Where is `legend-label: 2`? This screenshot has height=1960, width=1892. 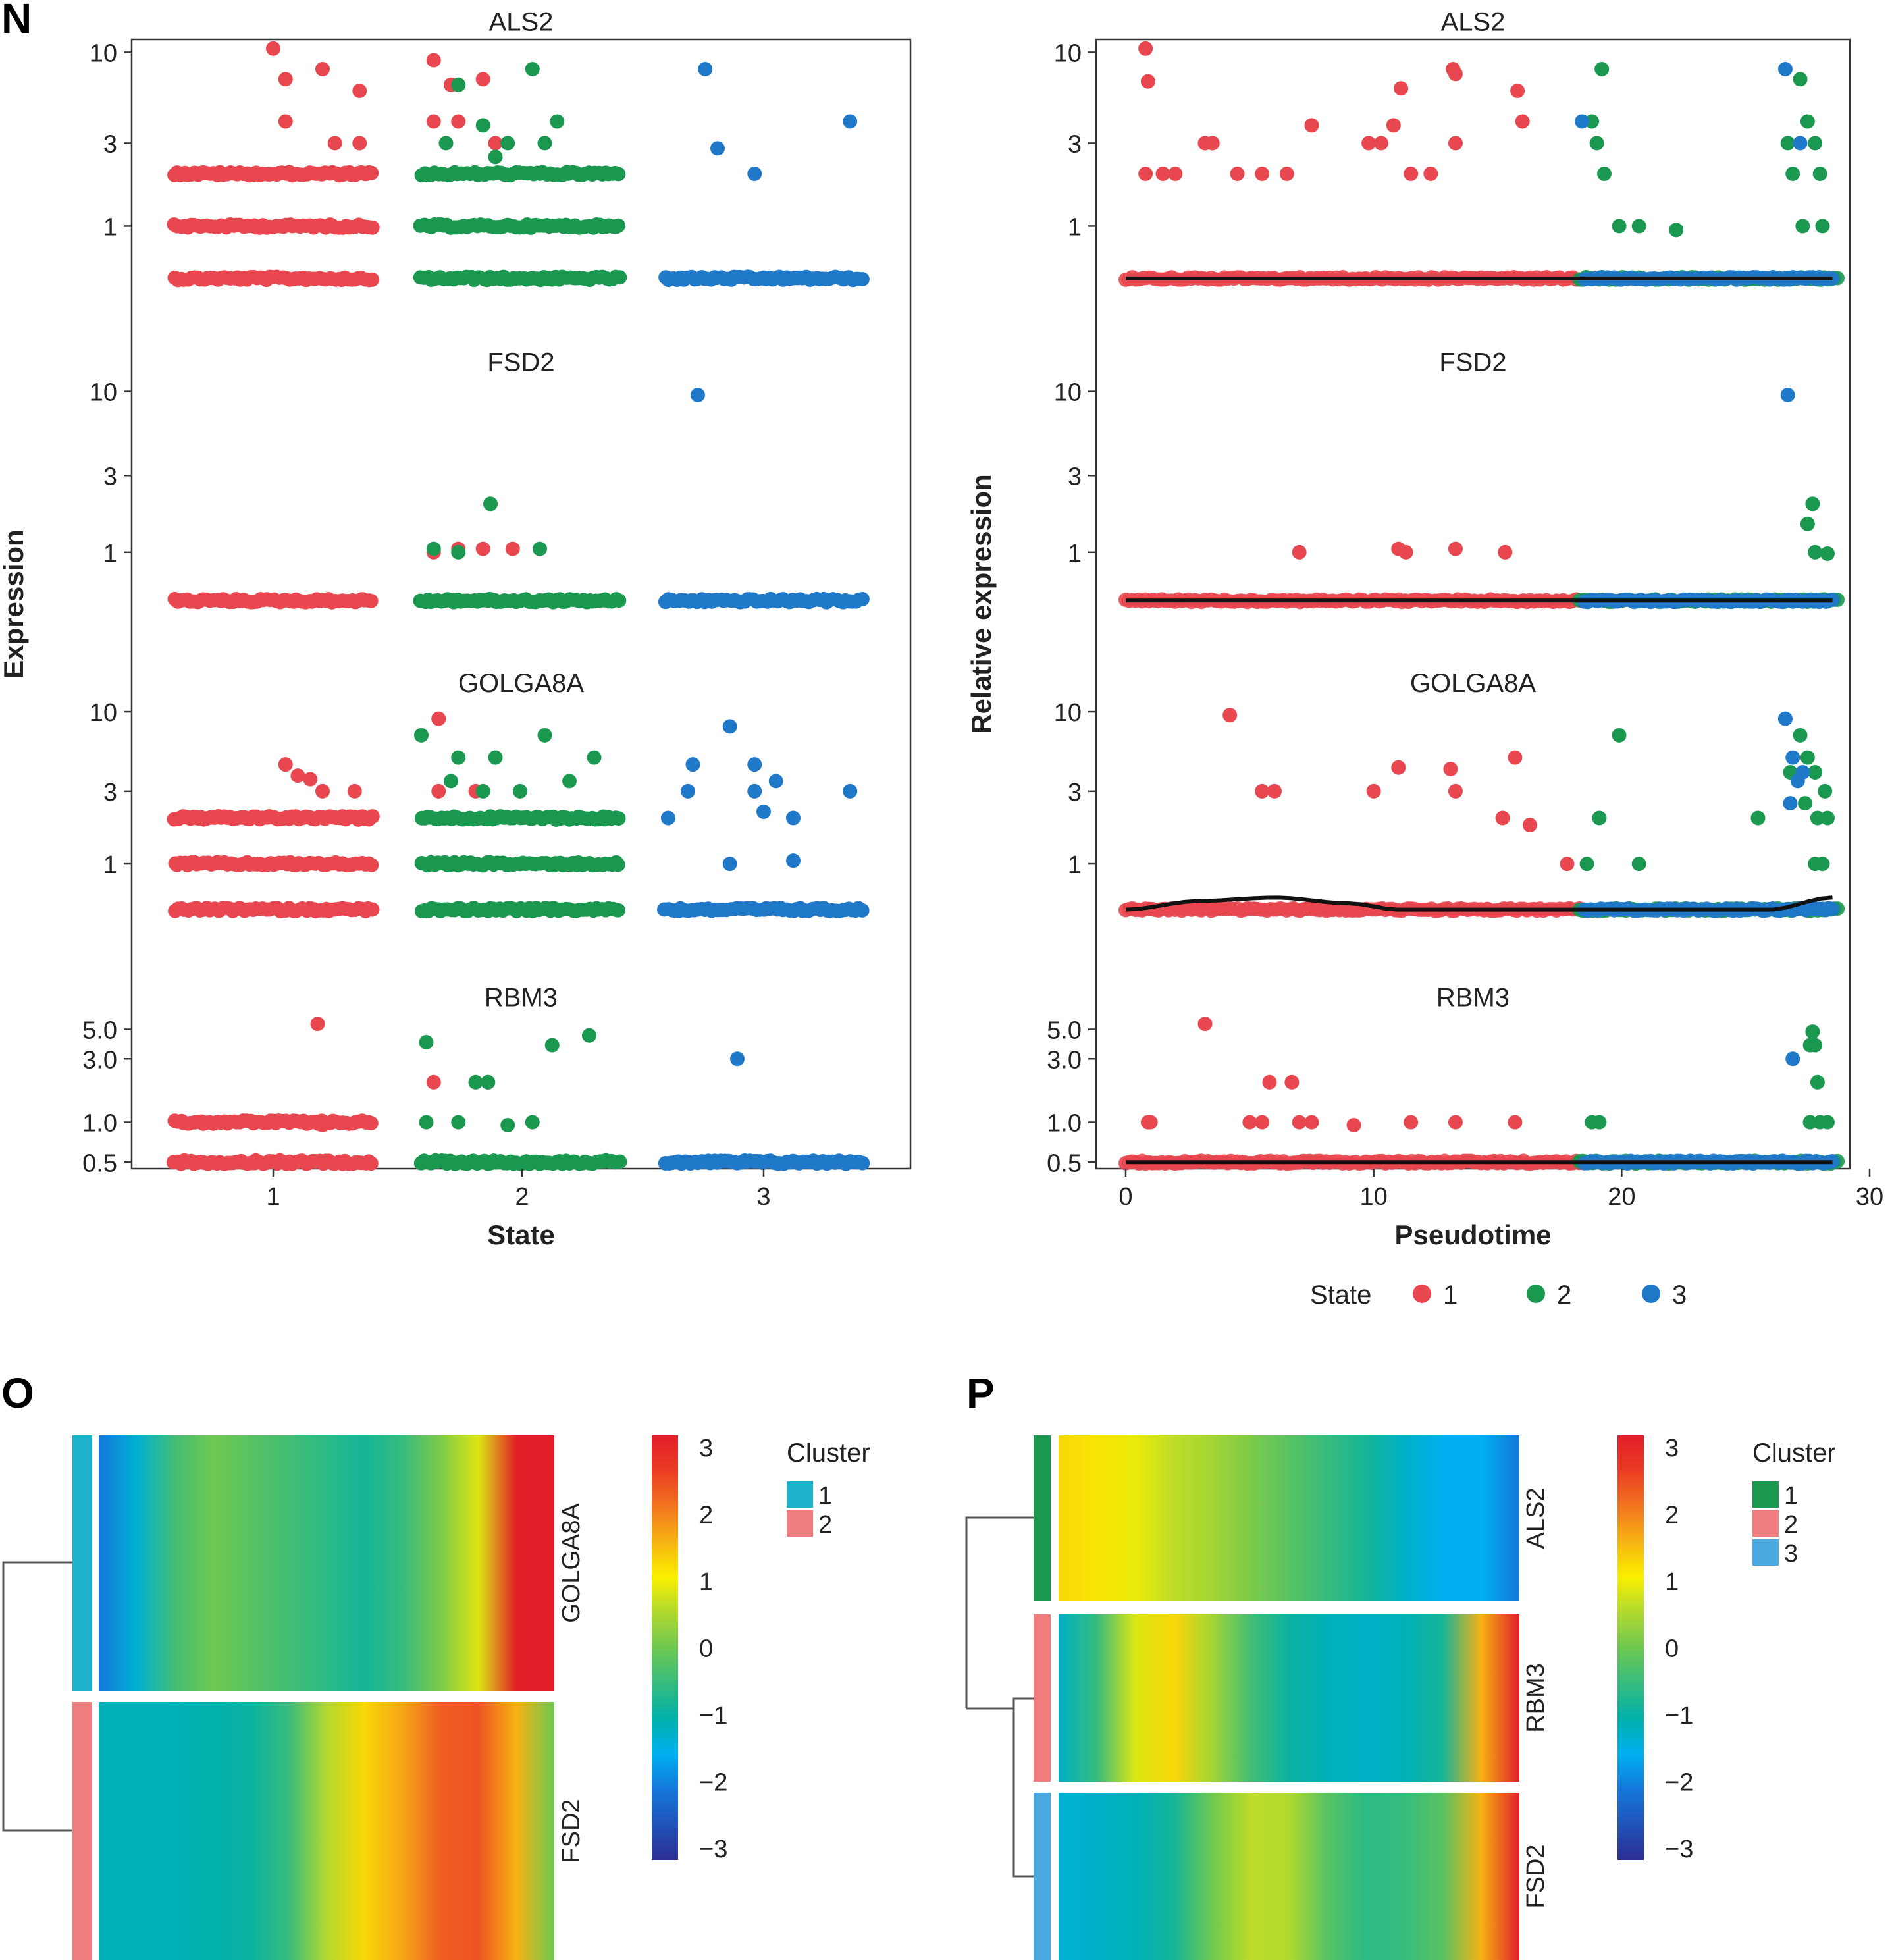
legend-label: 2 is located at coordinates (1564, 1295).